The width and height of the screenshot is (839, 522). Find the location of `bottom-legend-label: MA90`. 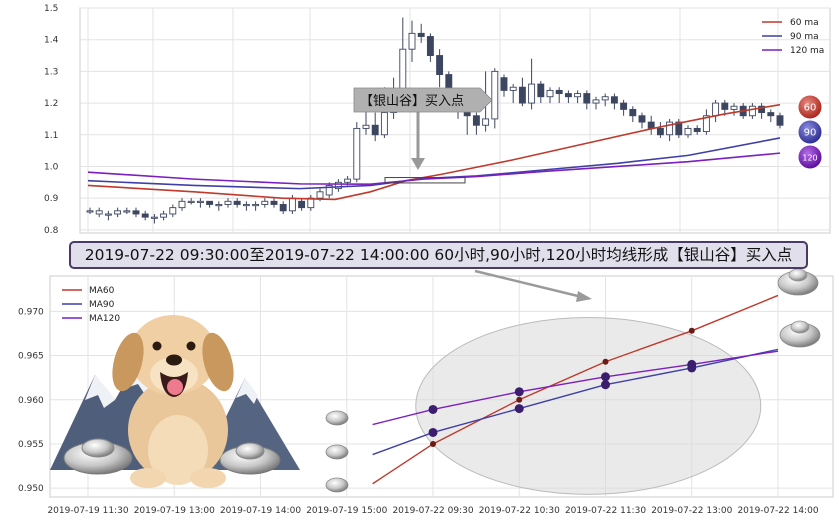

bottom-legend-label: MA90 is located at coordinates (102, 305).